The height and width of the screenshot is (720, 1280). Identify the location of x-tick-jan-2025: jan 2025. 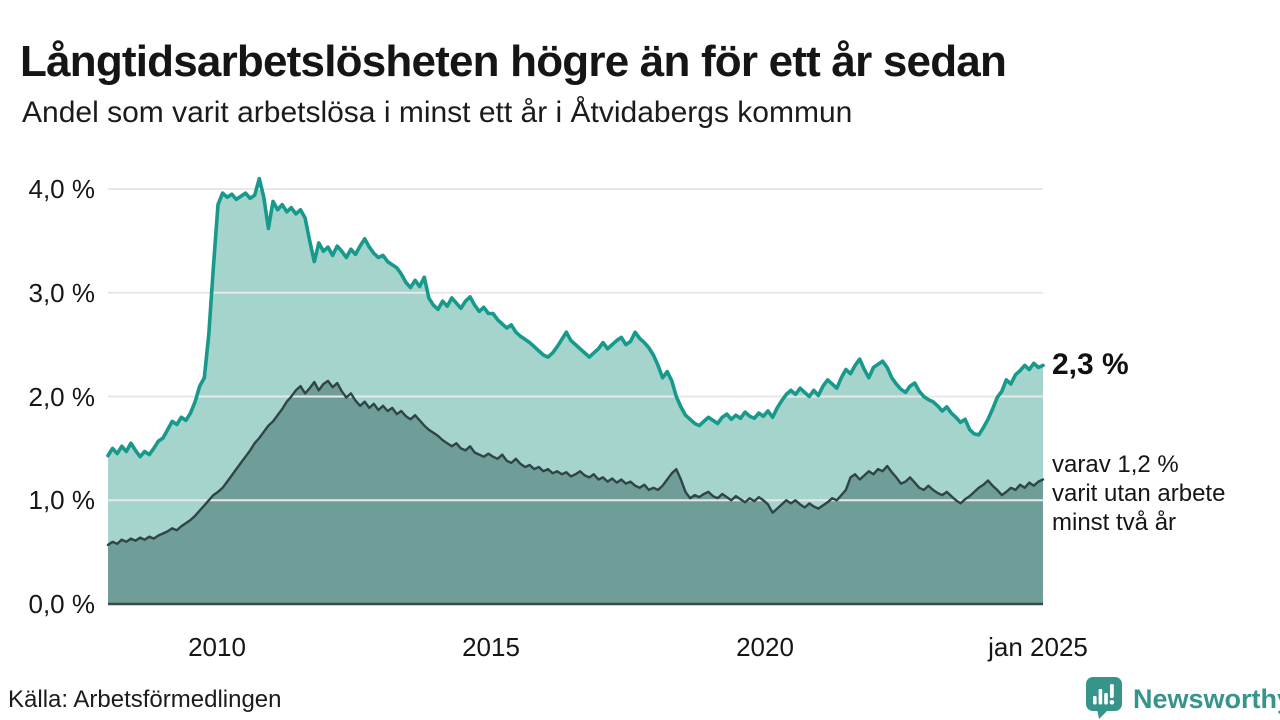
(1038, 647).